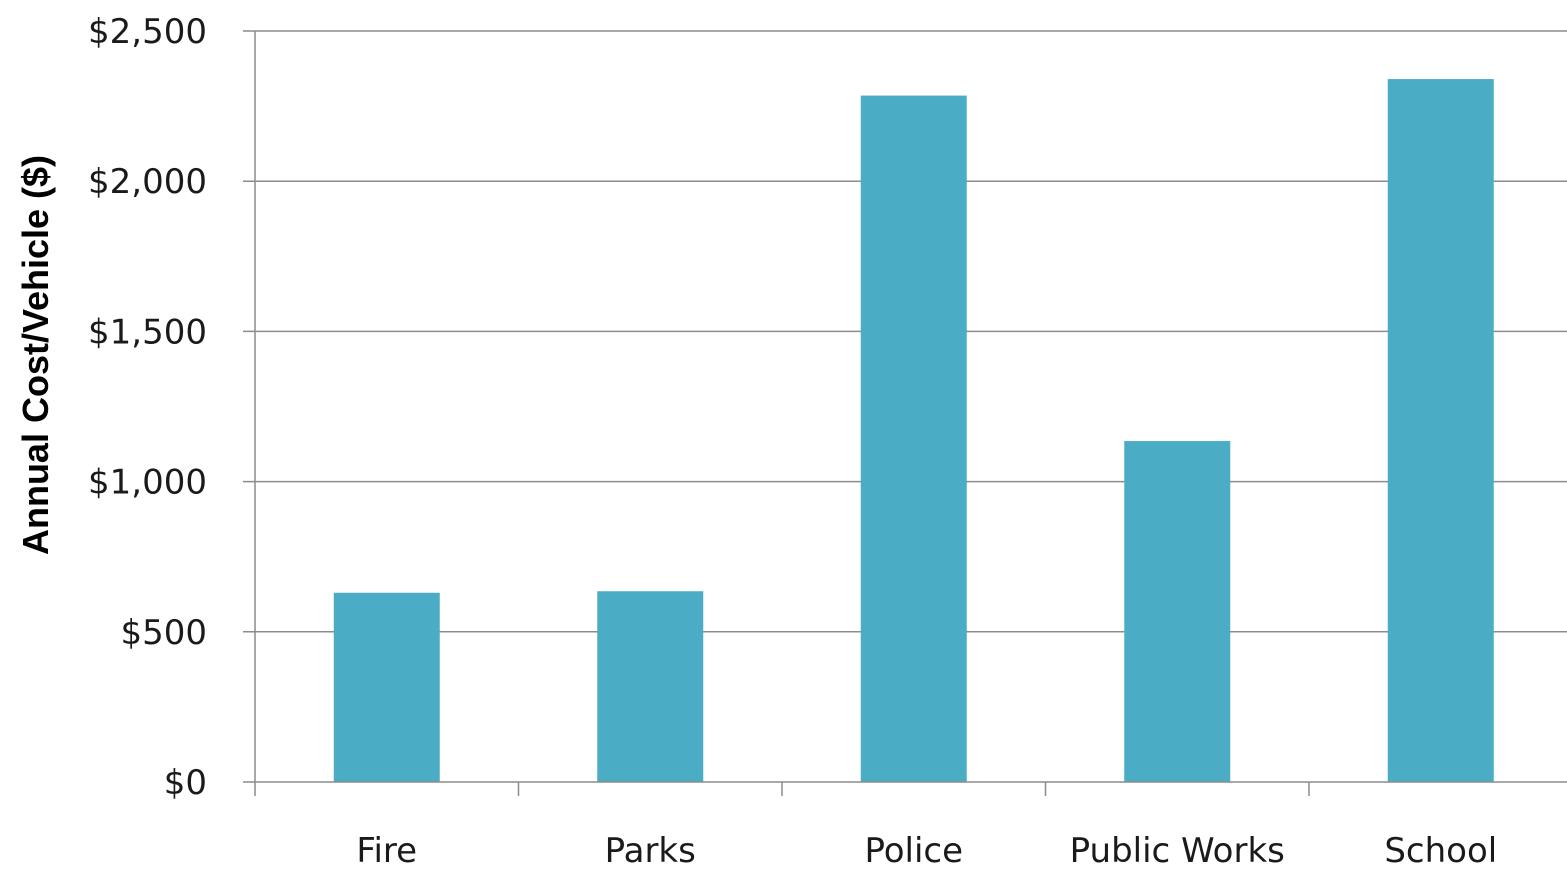 The height and width of the screenshot is (874, 1567). What do you see at coordinates (1440, 430) in the screenshot?
I see `bar-school` at bounding box center [1440, 430].